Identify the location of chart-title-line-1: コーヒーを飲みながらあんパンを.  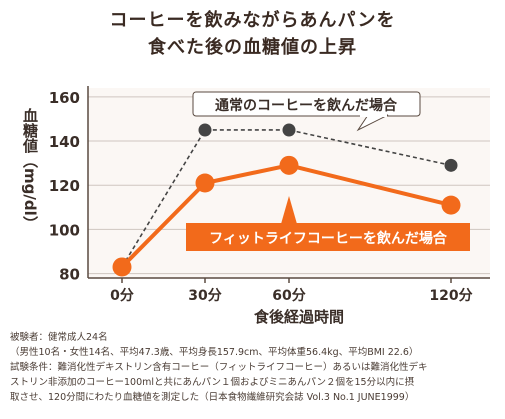
(252, 20).